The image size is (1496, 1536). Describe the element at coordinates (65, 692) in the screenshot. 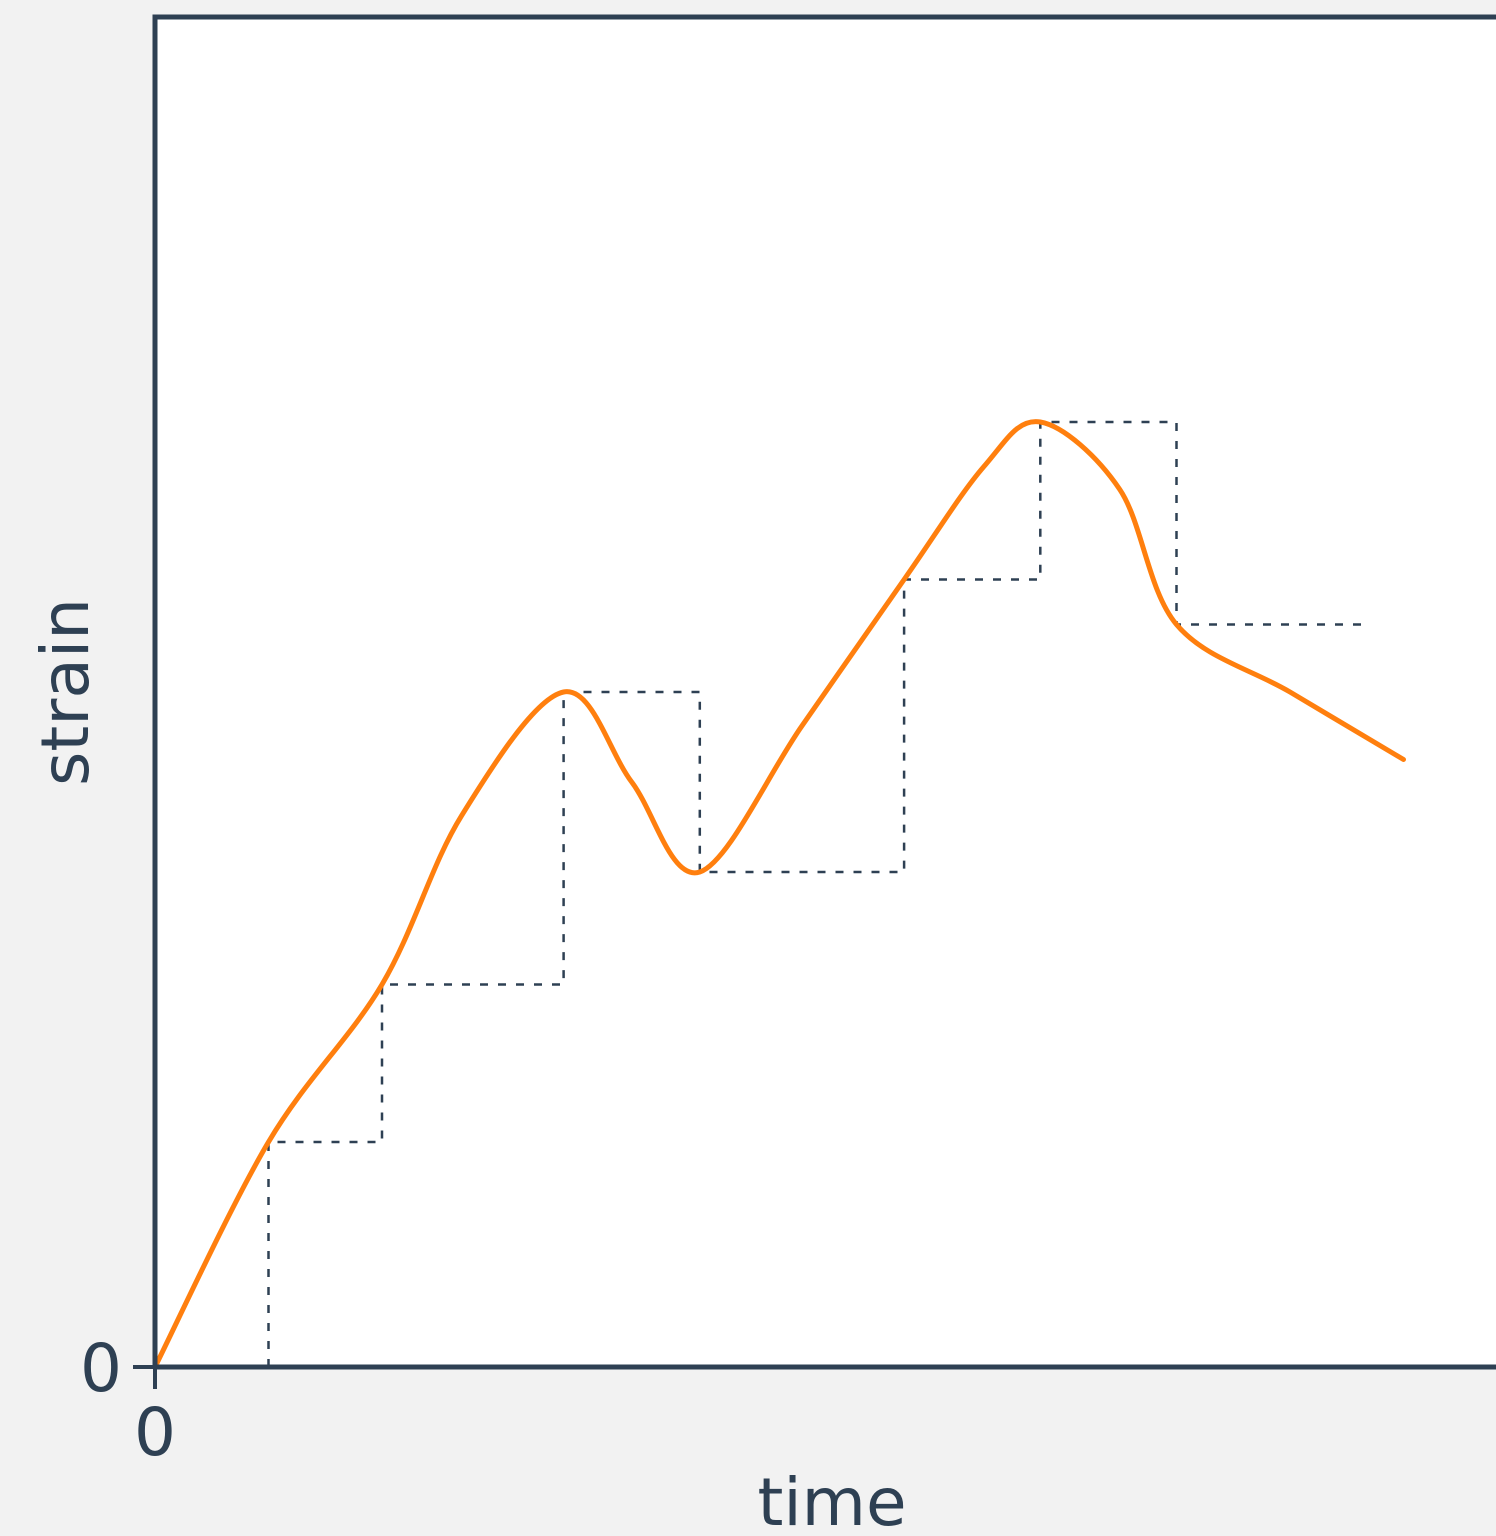

I see `y-axis-label: strain` at that location.